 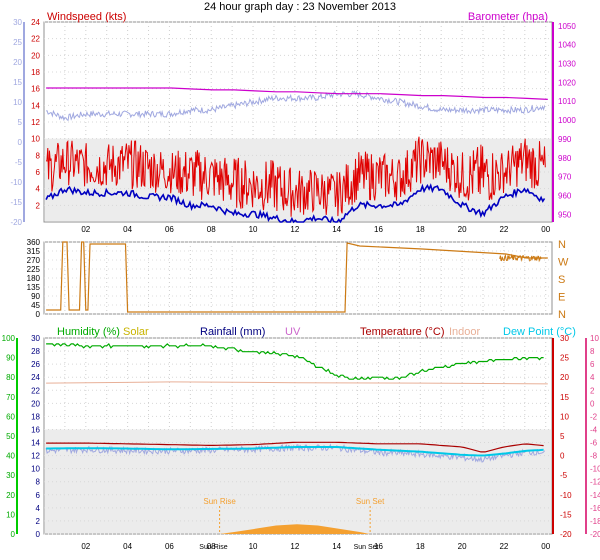 I want to click on temp-tick-label: 10, so click(x=17, y=102).